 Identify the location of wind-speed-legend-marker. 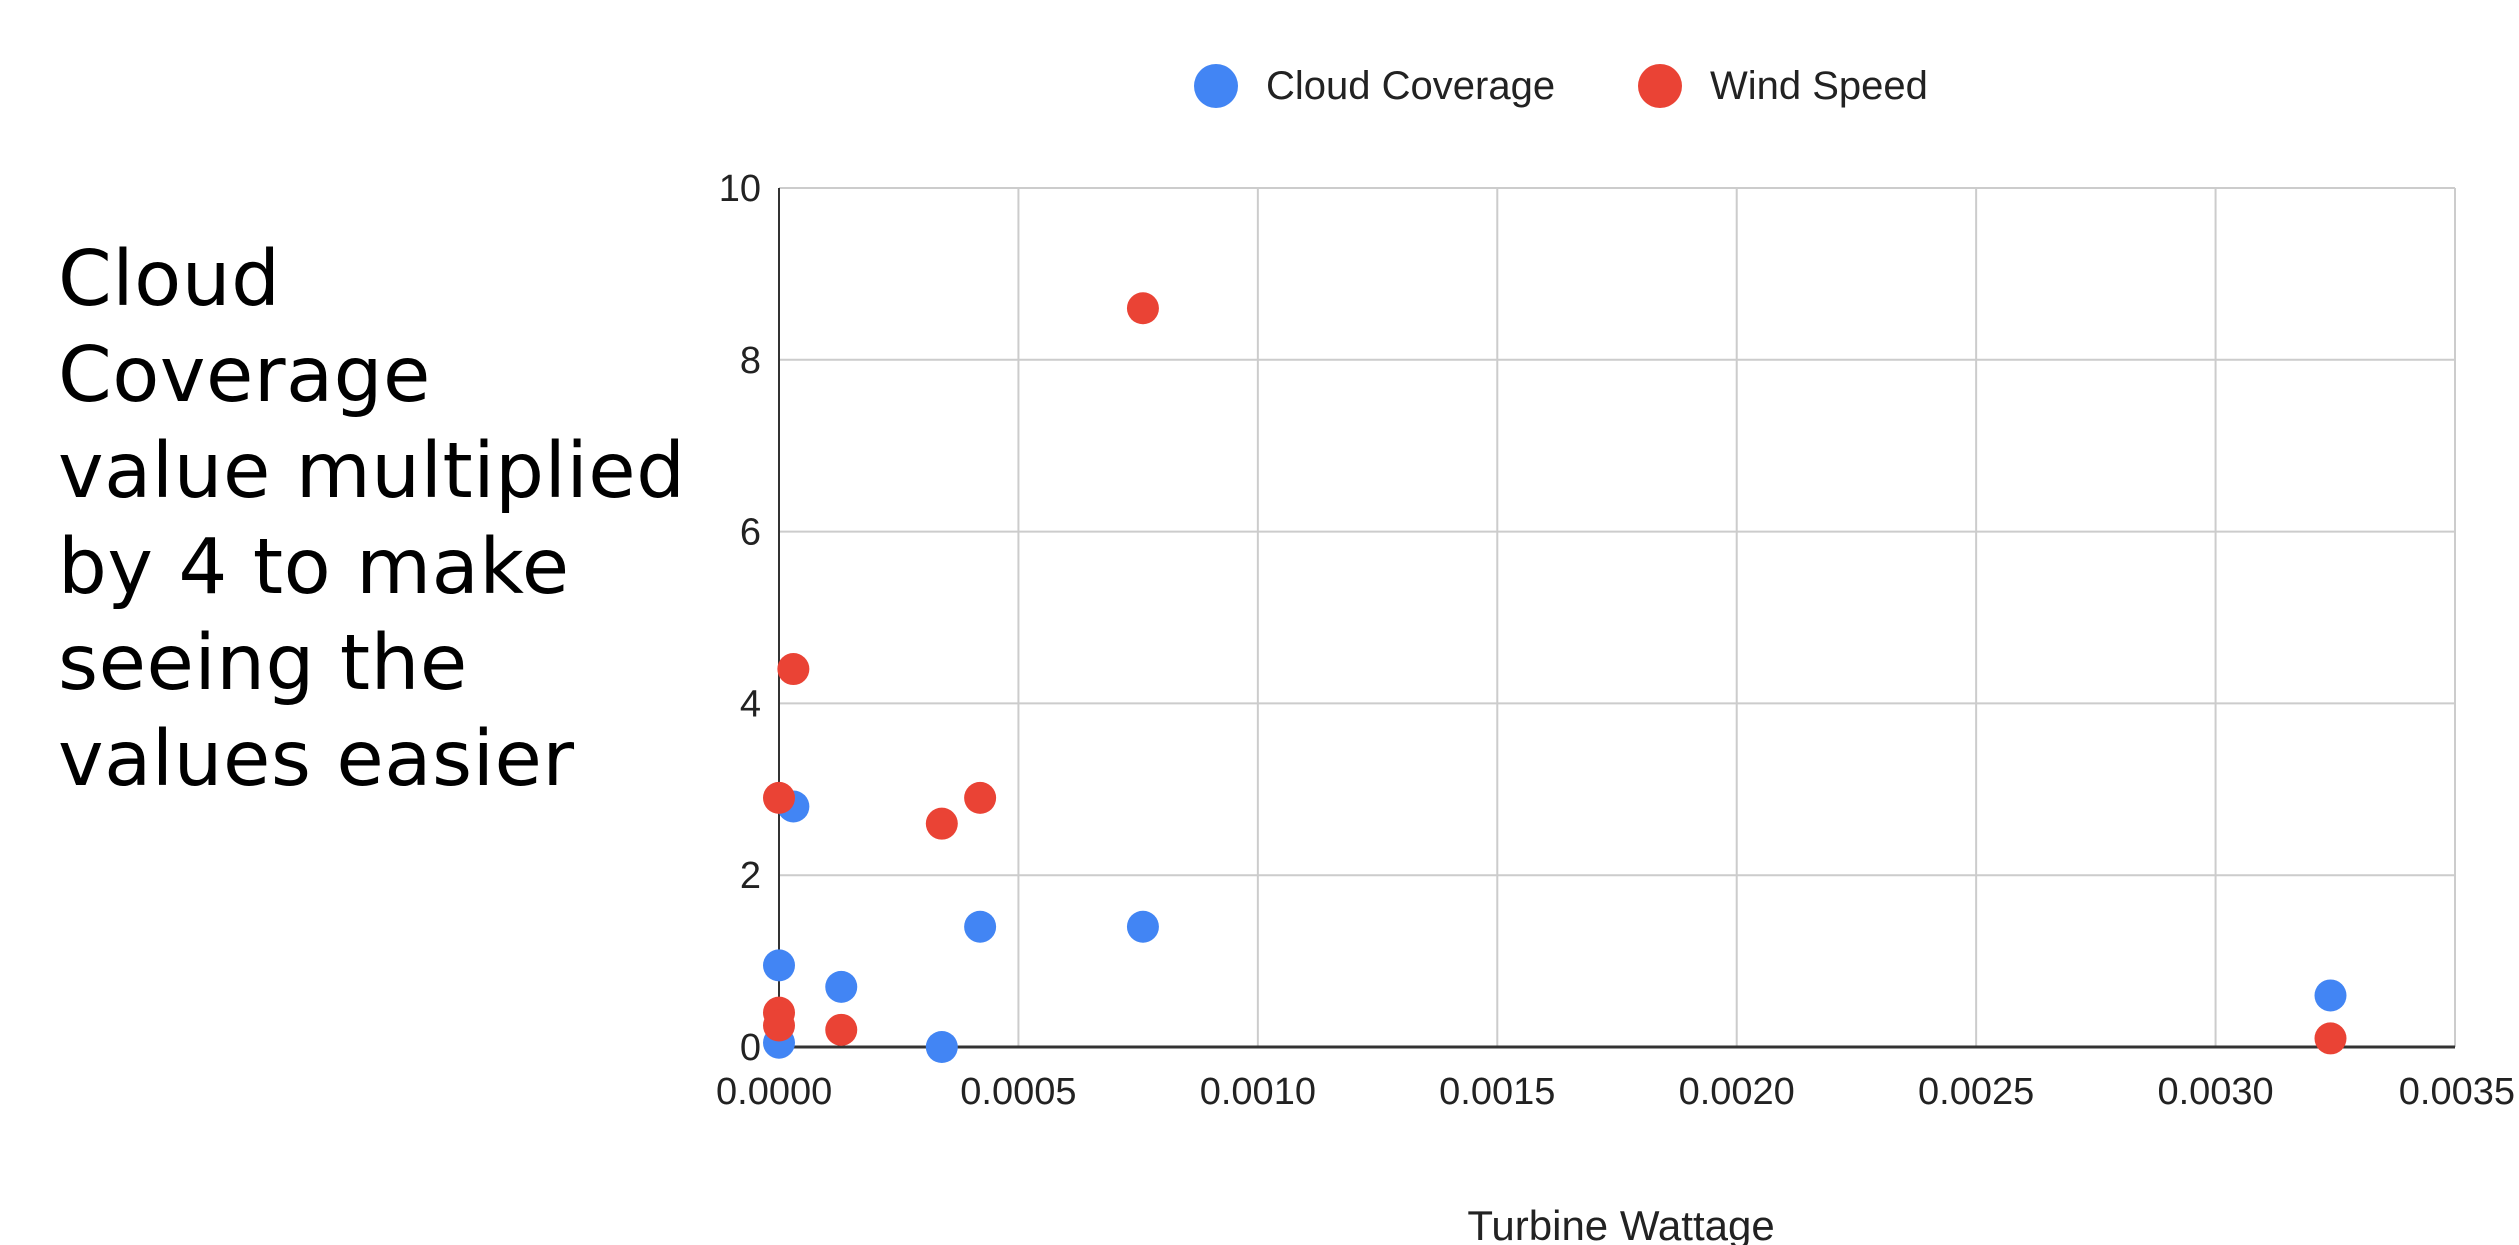
(1660, 86).